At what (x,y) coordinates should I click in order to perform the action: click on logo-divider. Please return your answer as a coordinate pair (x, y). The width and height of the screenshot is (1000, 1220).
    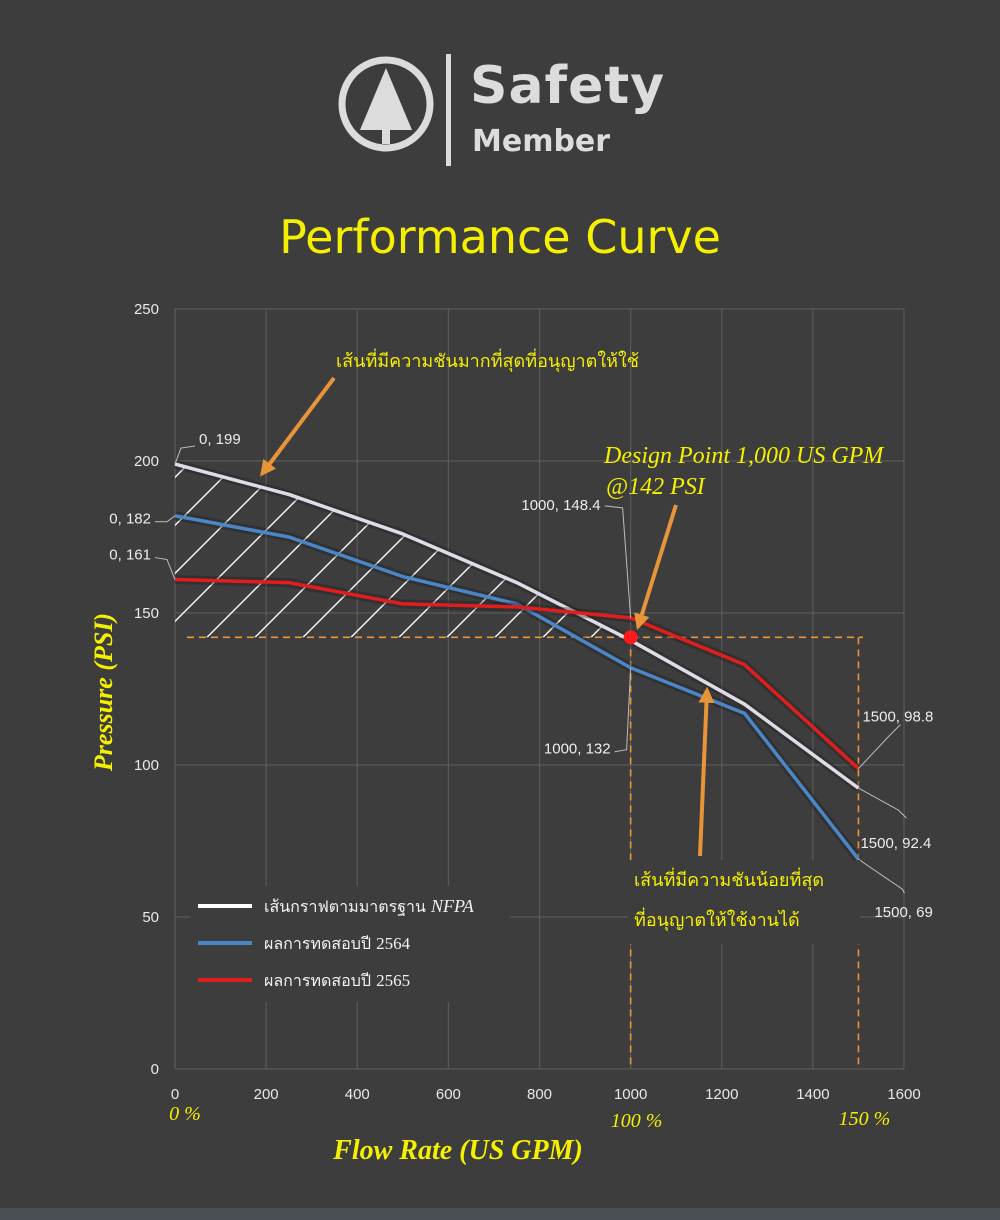
    Looking at the image, I should click on (448, 110).